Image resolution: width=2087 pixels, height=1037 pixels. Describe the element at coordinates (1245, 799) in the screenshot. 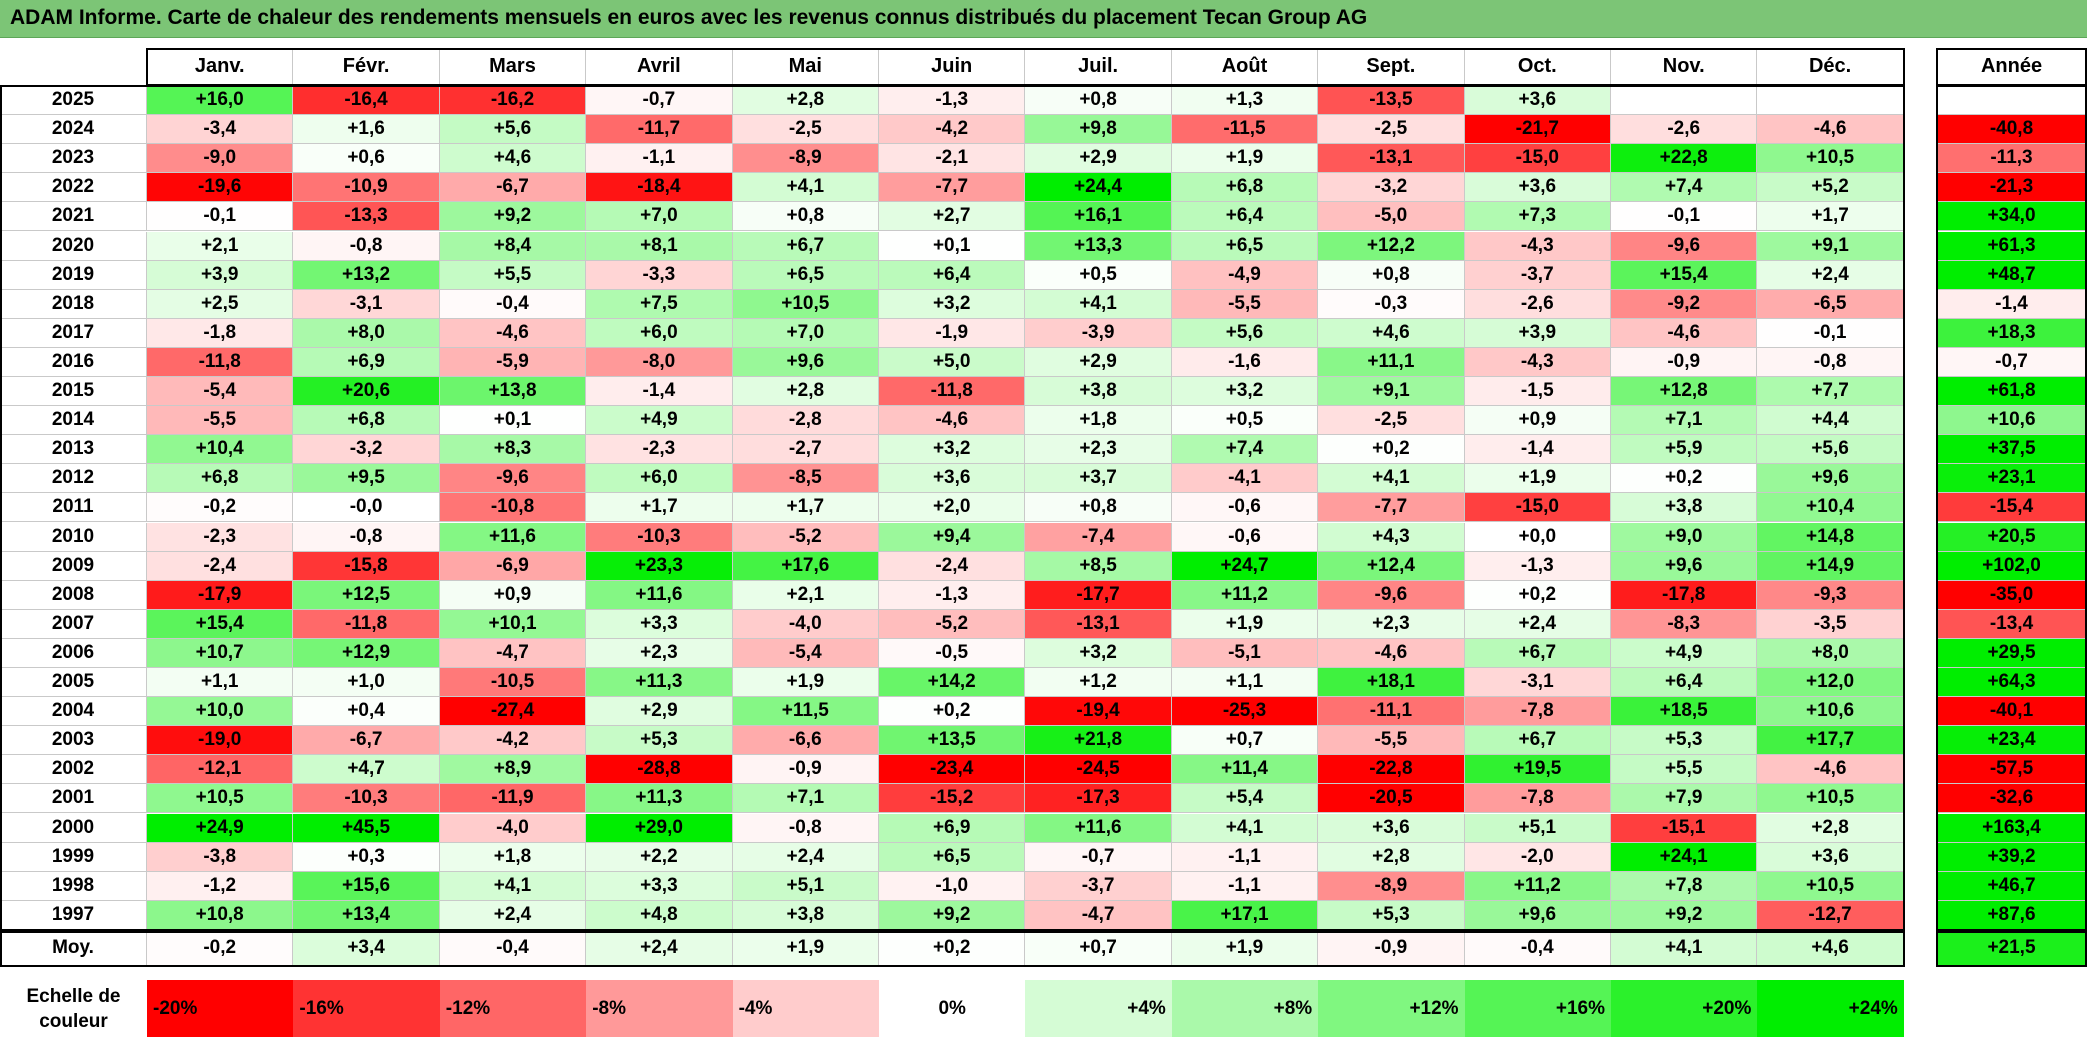

I see `heatmap-cell: +5,4` at that location.